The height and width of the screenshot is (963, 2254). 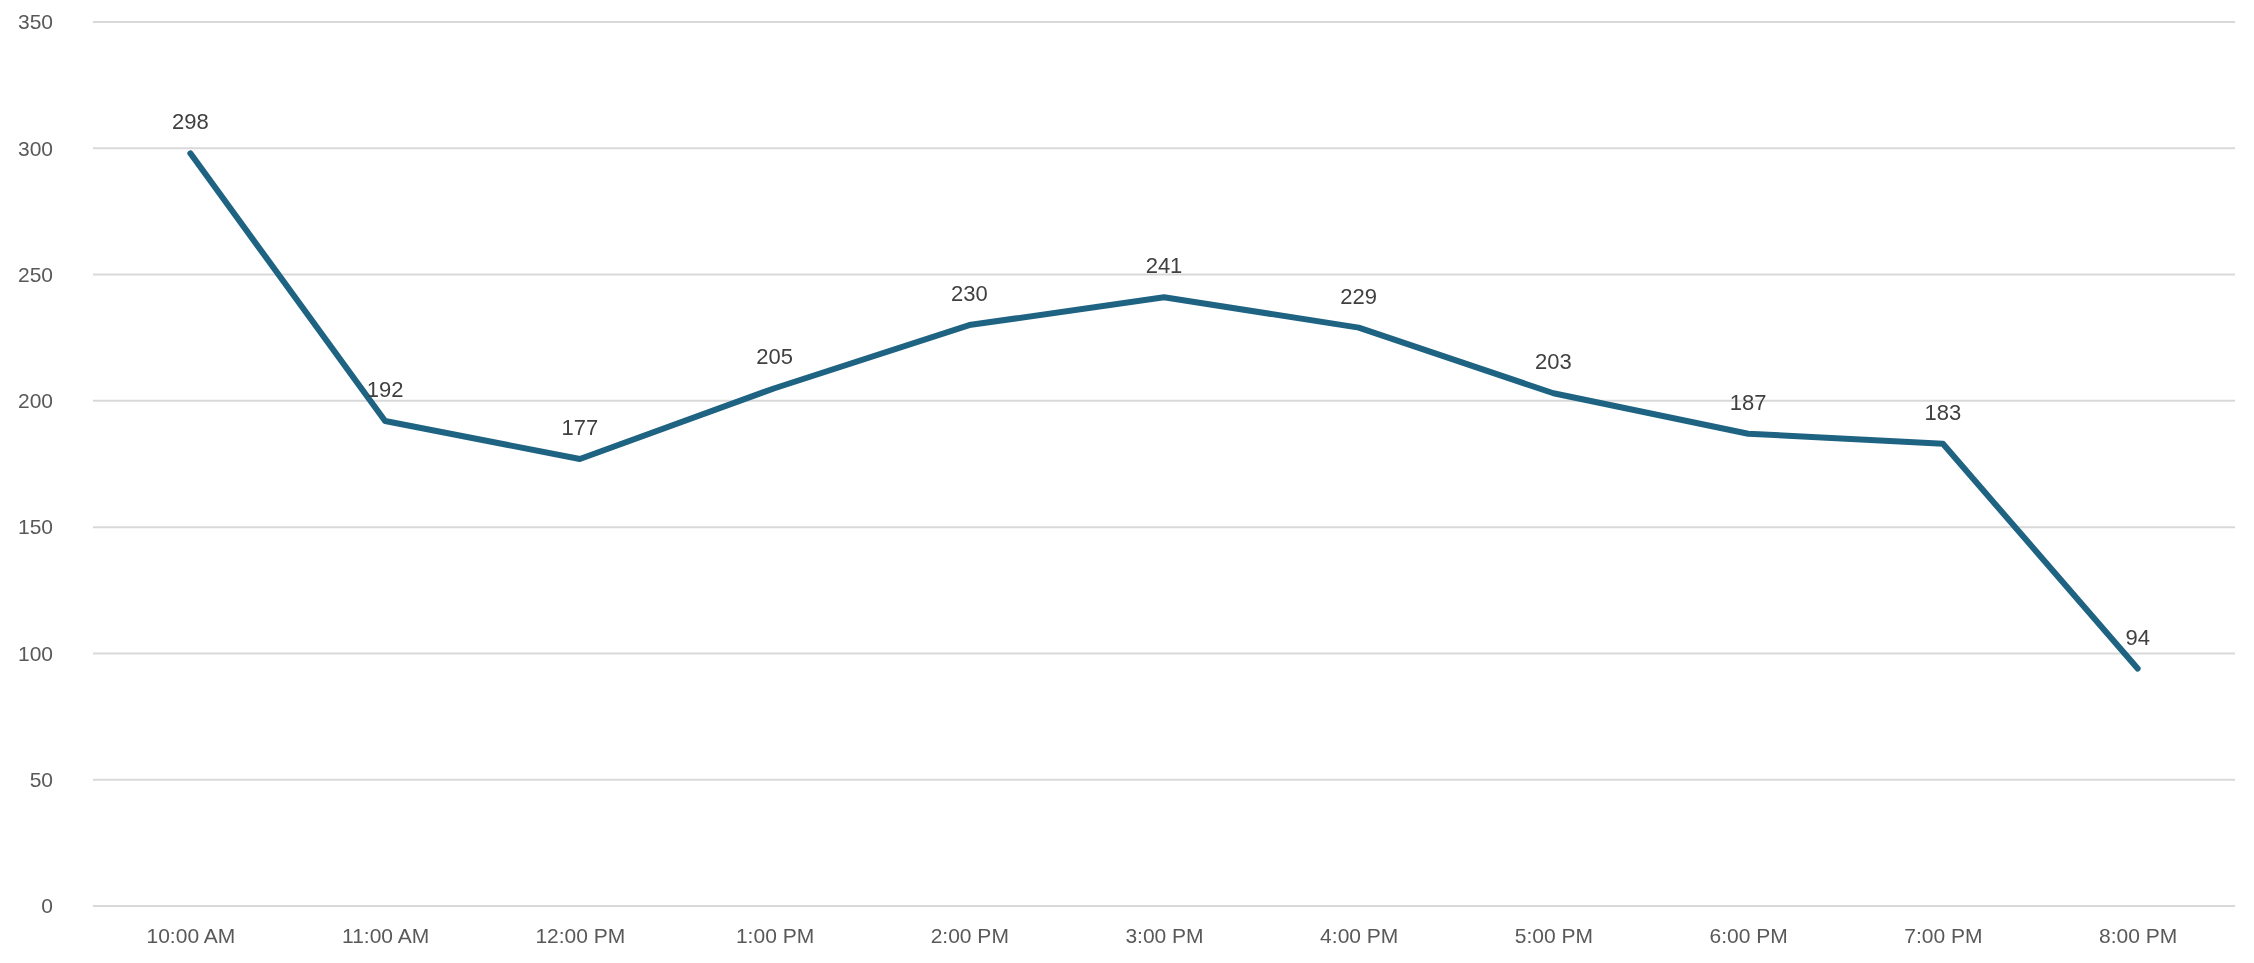 I want to click on x-tick-label: 8:00 PM, so click(x=2138, y=935).